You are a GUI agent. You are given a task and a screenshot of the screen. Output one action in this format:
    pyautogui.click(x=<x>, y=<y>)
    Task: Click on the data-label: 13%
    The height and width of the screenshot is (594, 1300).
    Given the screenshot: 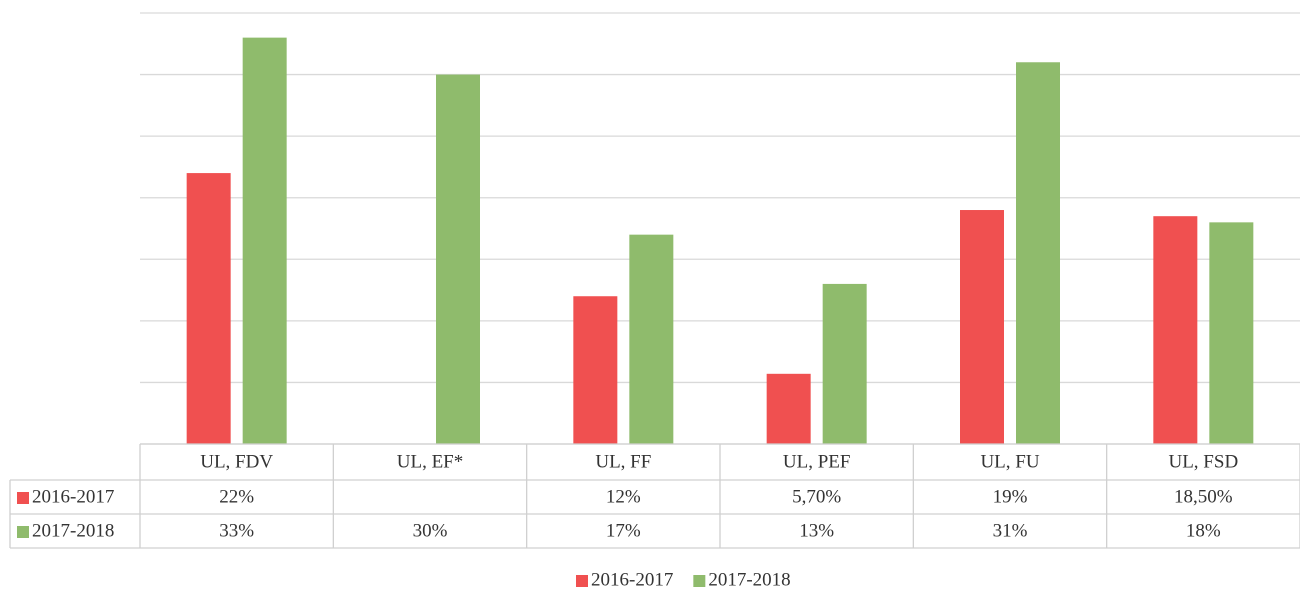 What is the action you would take?
    pyautogui.click(x=816, y=530)
    